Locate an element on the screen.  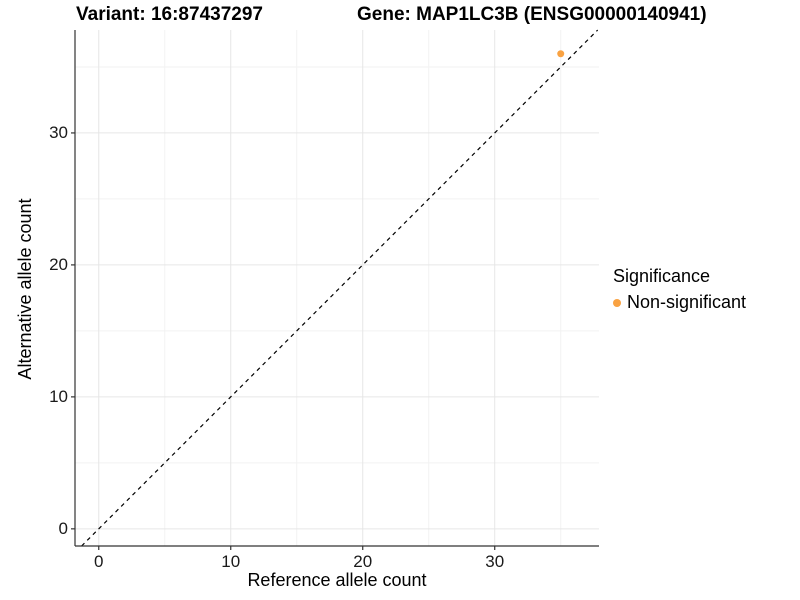
legend-item: Non-significant is located at coordinates (703, 302).